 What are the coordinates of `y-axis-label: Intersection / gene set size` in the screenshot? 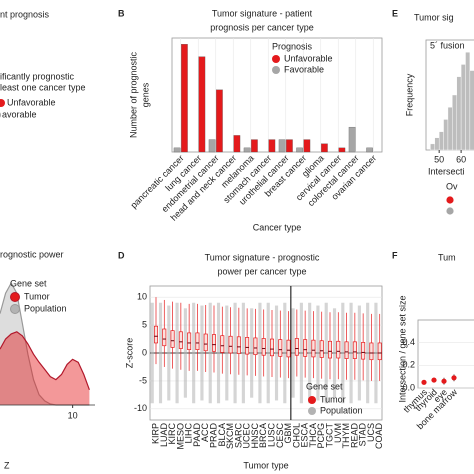 It's located at (402, 348).